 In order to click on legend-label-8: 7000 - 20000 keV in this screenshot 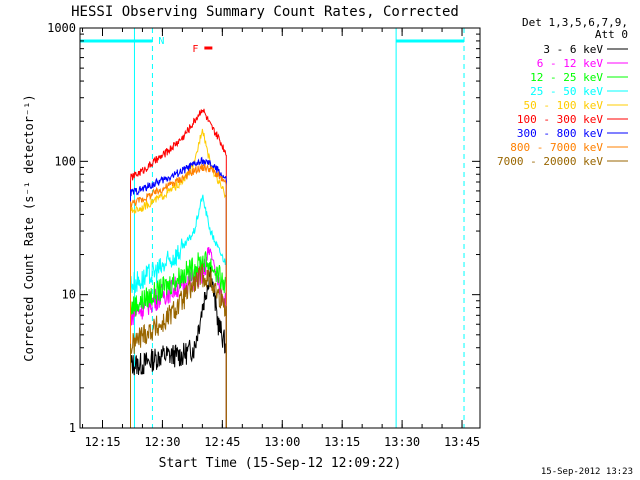, I will do `click(550, 161)`.